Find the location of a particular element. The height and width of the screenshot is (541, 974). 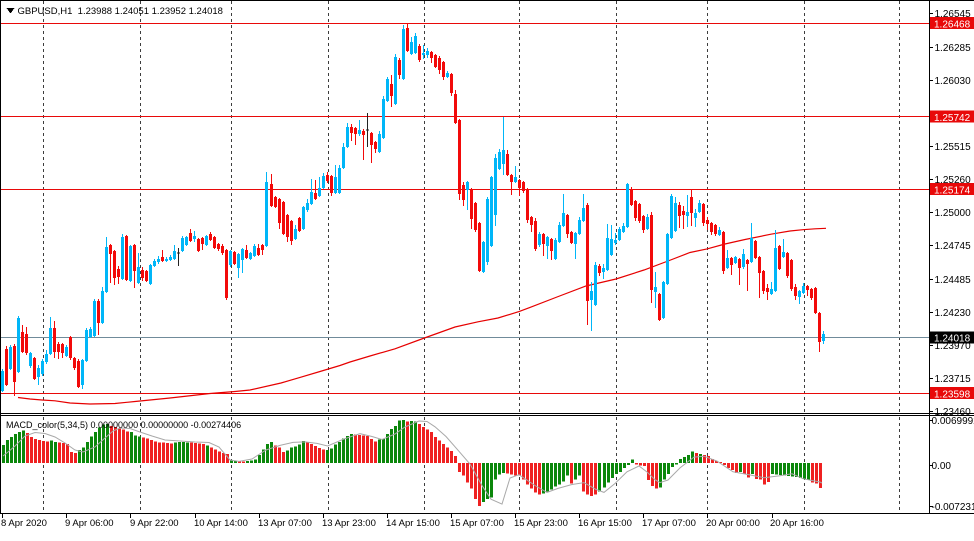

svg-text: 0.00 is located at coordinates (942, 466).